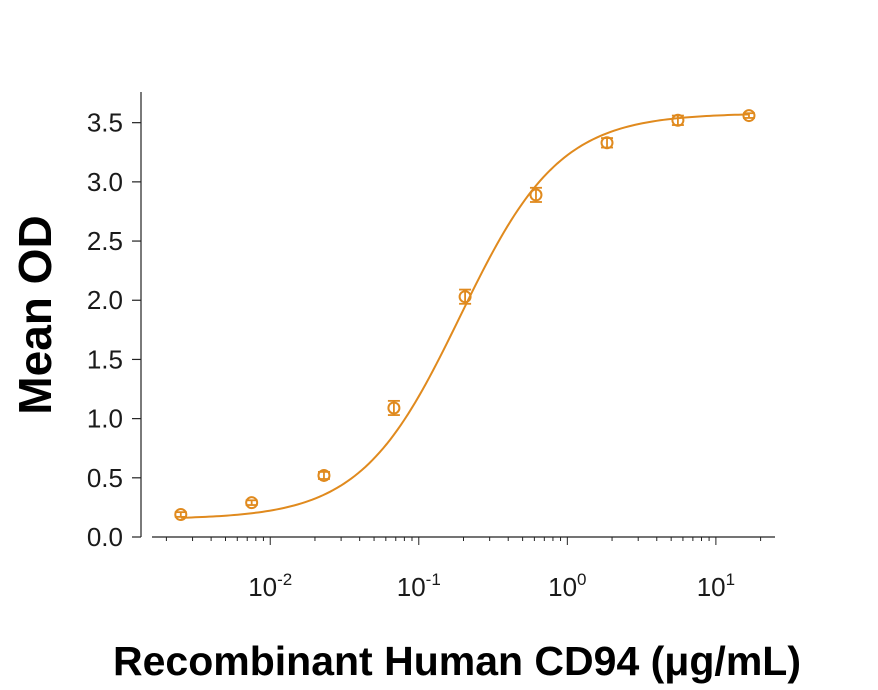  I want to click on x-tick-label: 10¹, so click(716, 586).